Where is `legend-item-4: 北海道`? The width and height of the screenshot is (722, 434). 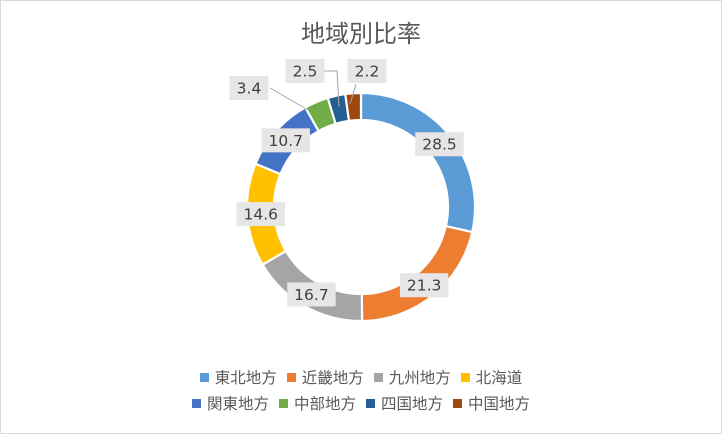 legend-item-4: 北海道 is located at coordinates (491, 377).